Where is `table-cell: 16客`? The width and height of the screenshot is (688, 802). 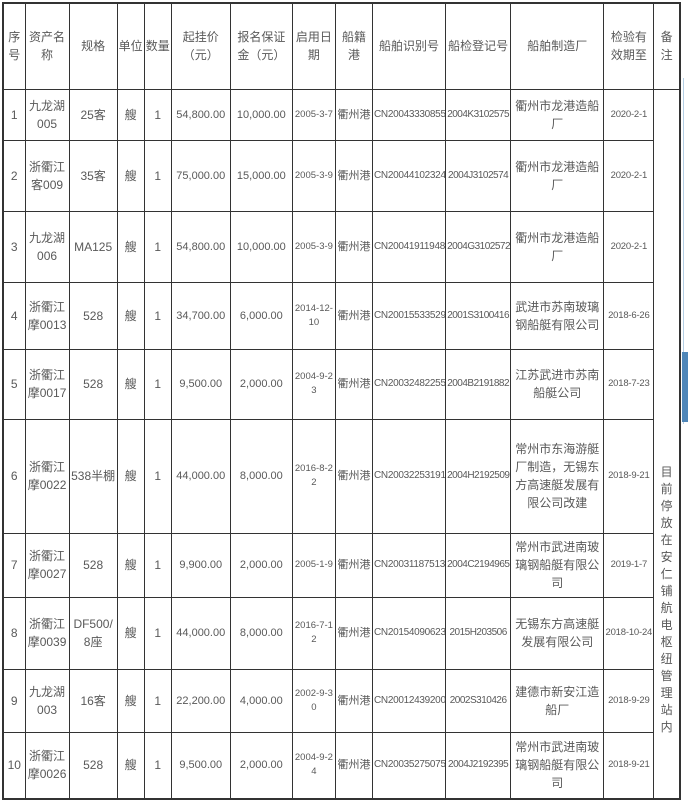 table-cell: 16客 is located at coordinates (93, 700).